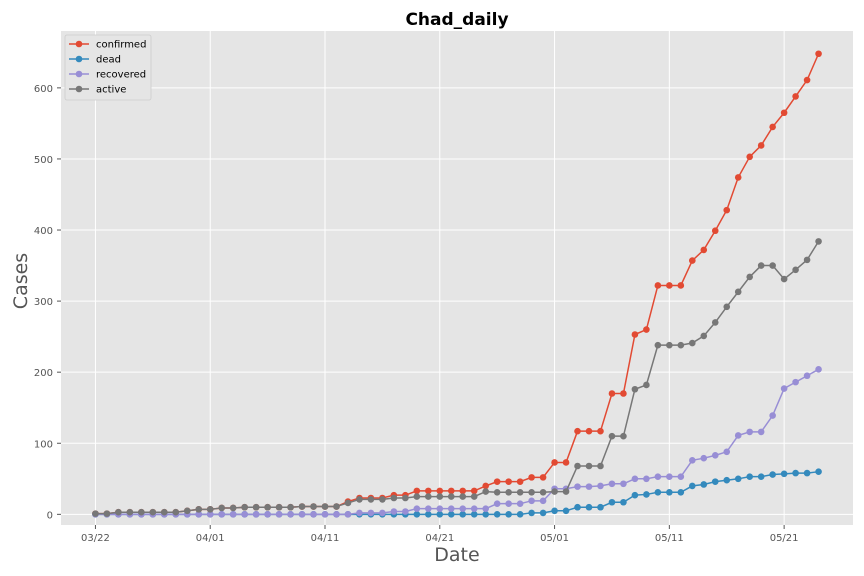 The width and height of the screenshot is (864, 576). I want to click on y-tick-label: 400, so click(43, 231).